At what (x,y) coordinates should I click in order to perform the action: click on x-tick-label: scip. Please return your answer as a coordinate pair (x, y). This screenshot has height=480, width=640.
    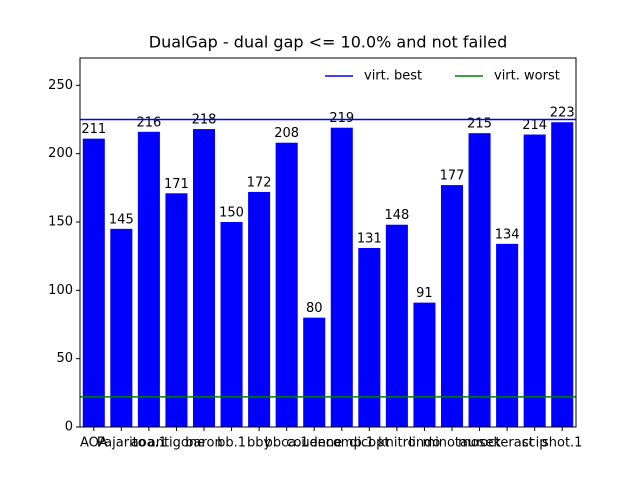
    Looking at the image, I should click on (535, 443).